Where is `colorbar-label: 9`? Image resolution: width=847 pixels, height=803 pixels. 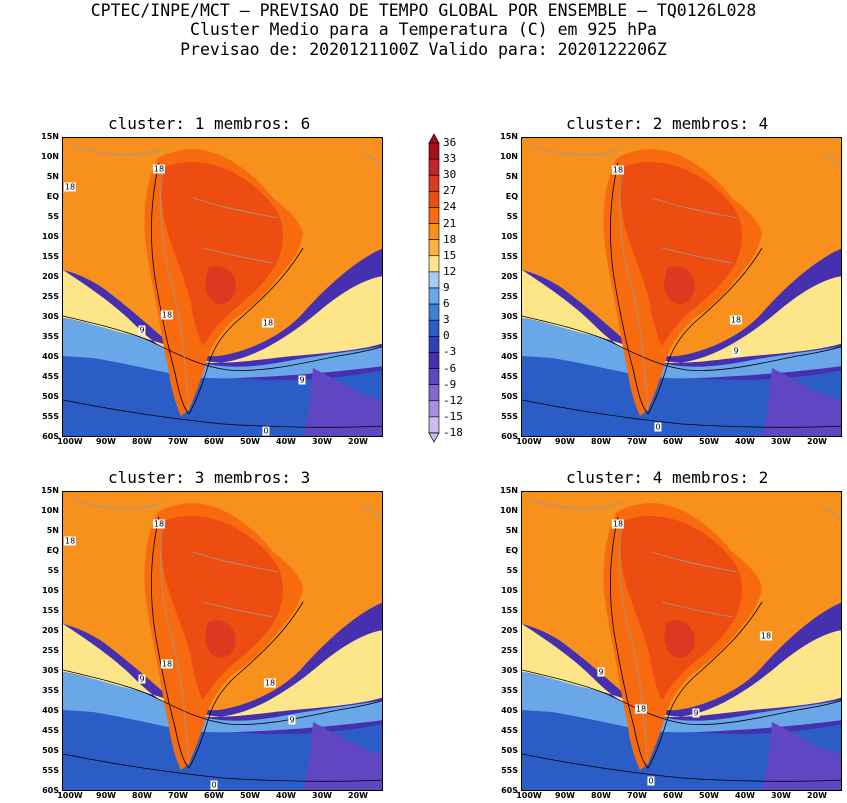
colorbar-label: 9 is located at coordinates (446, 287).